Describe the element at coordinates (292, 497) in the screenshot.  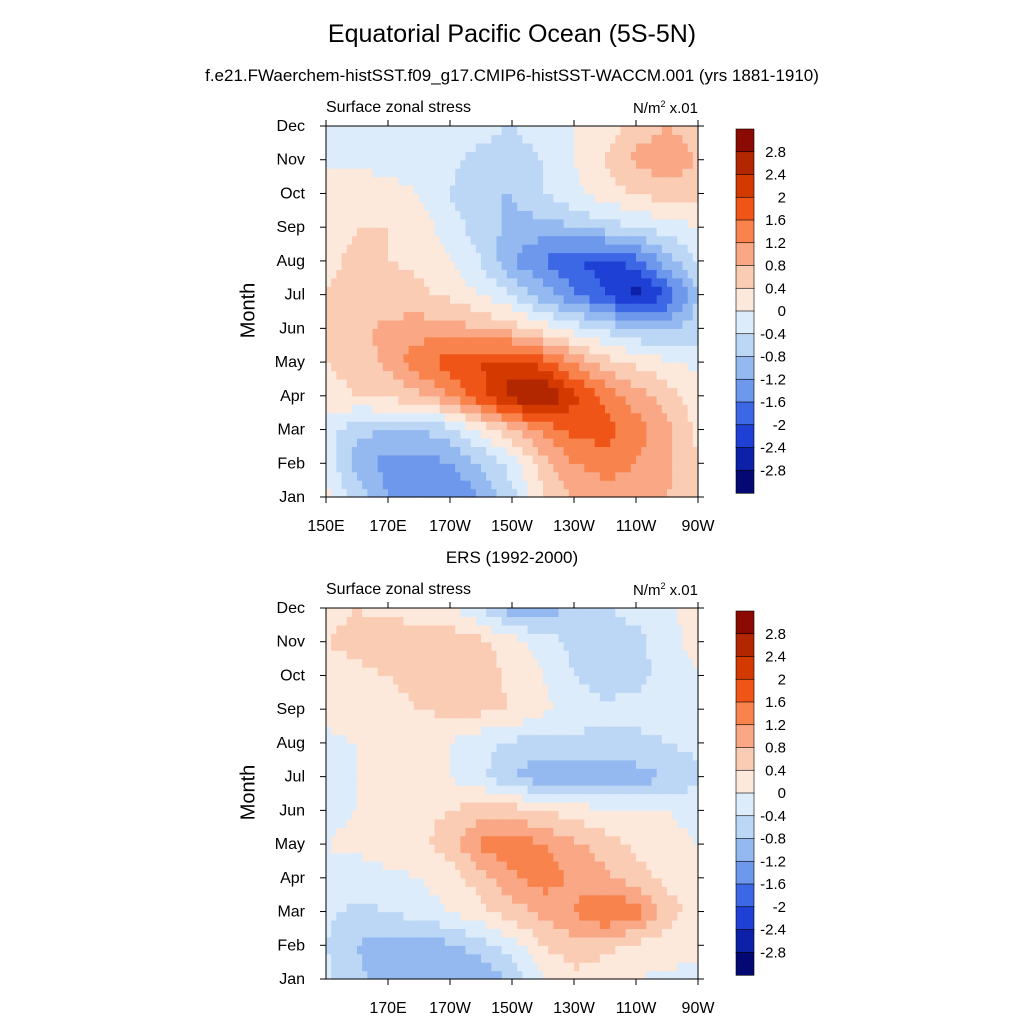
I see `month-label: Jan` at that location.